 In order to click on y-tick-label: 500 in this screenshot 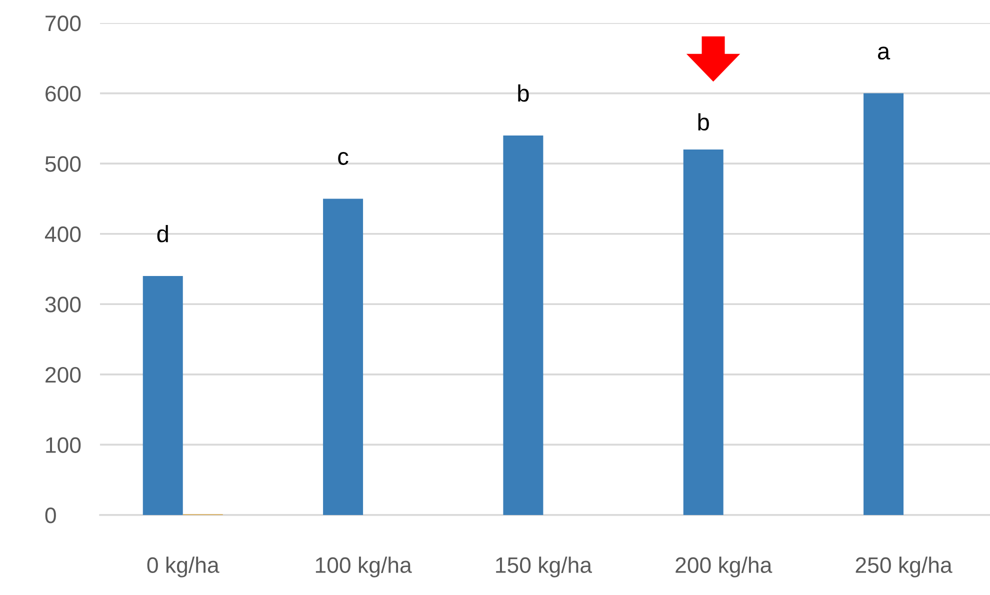, I will do `click(63, 164)`.